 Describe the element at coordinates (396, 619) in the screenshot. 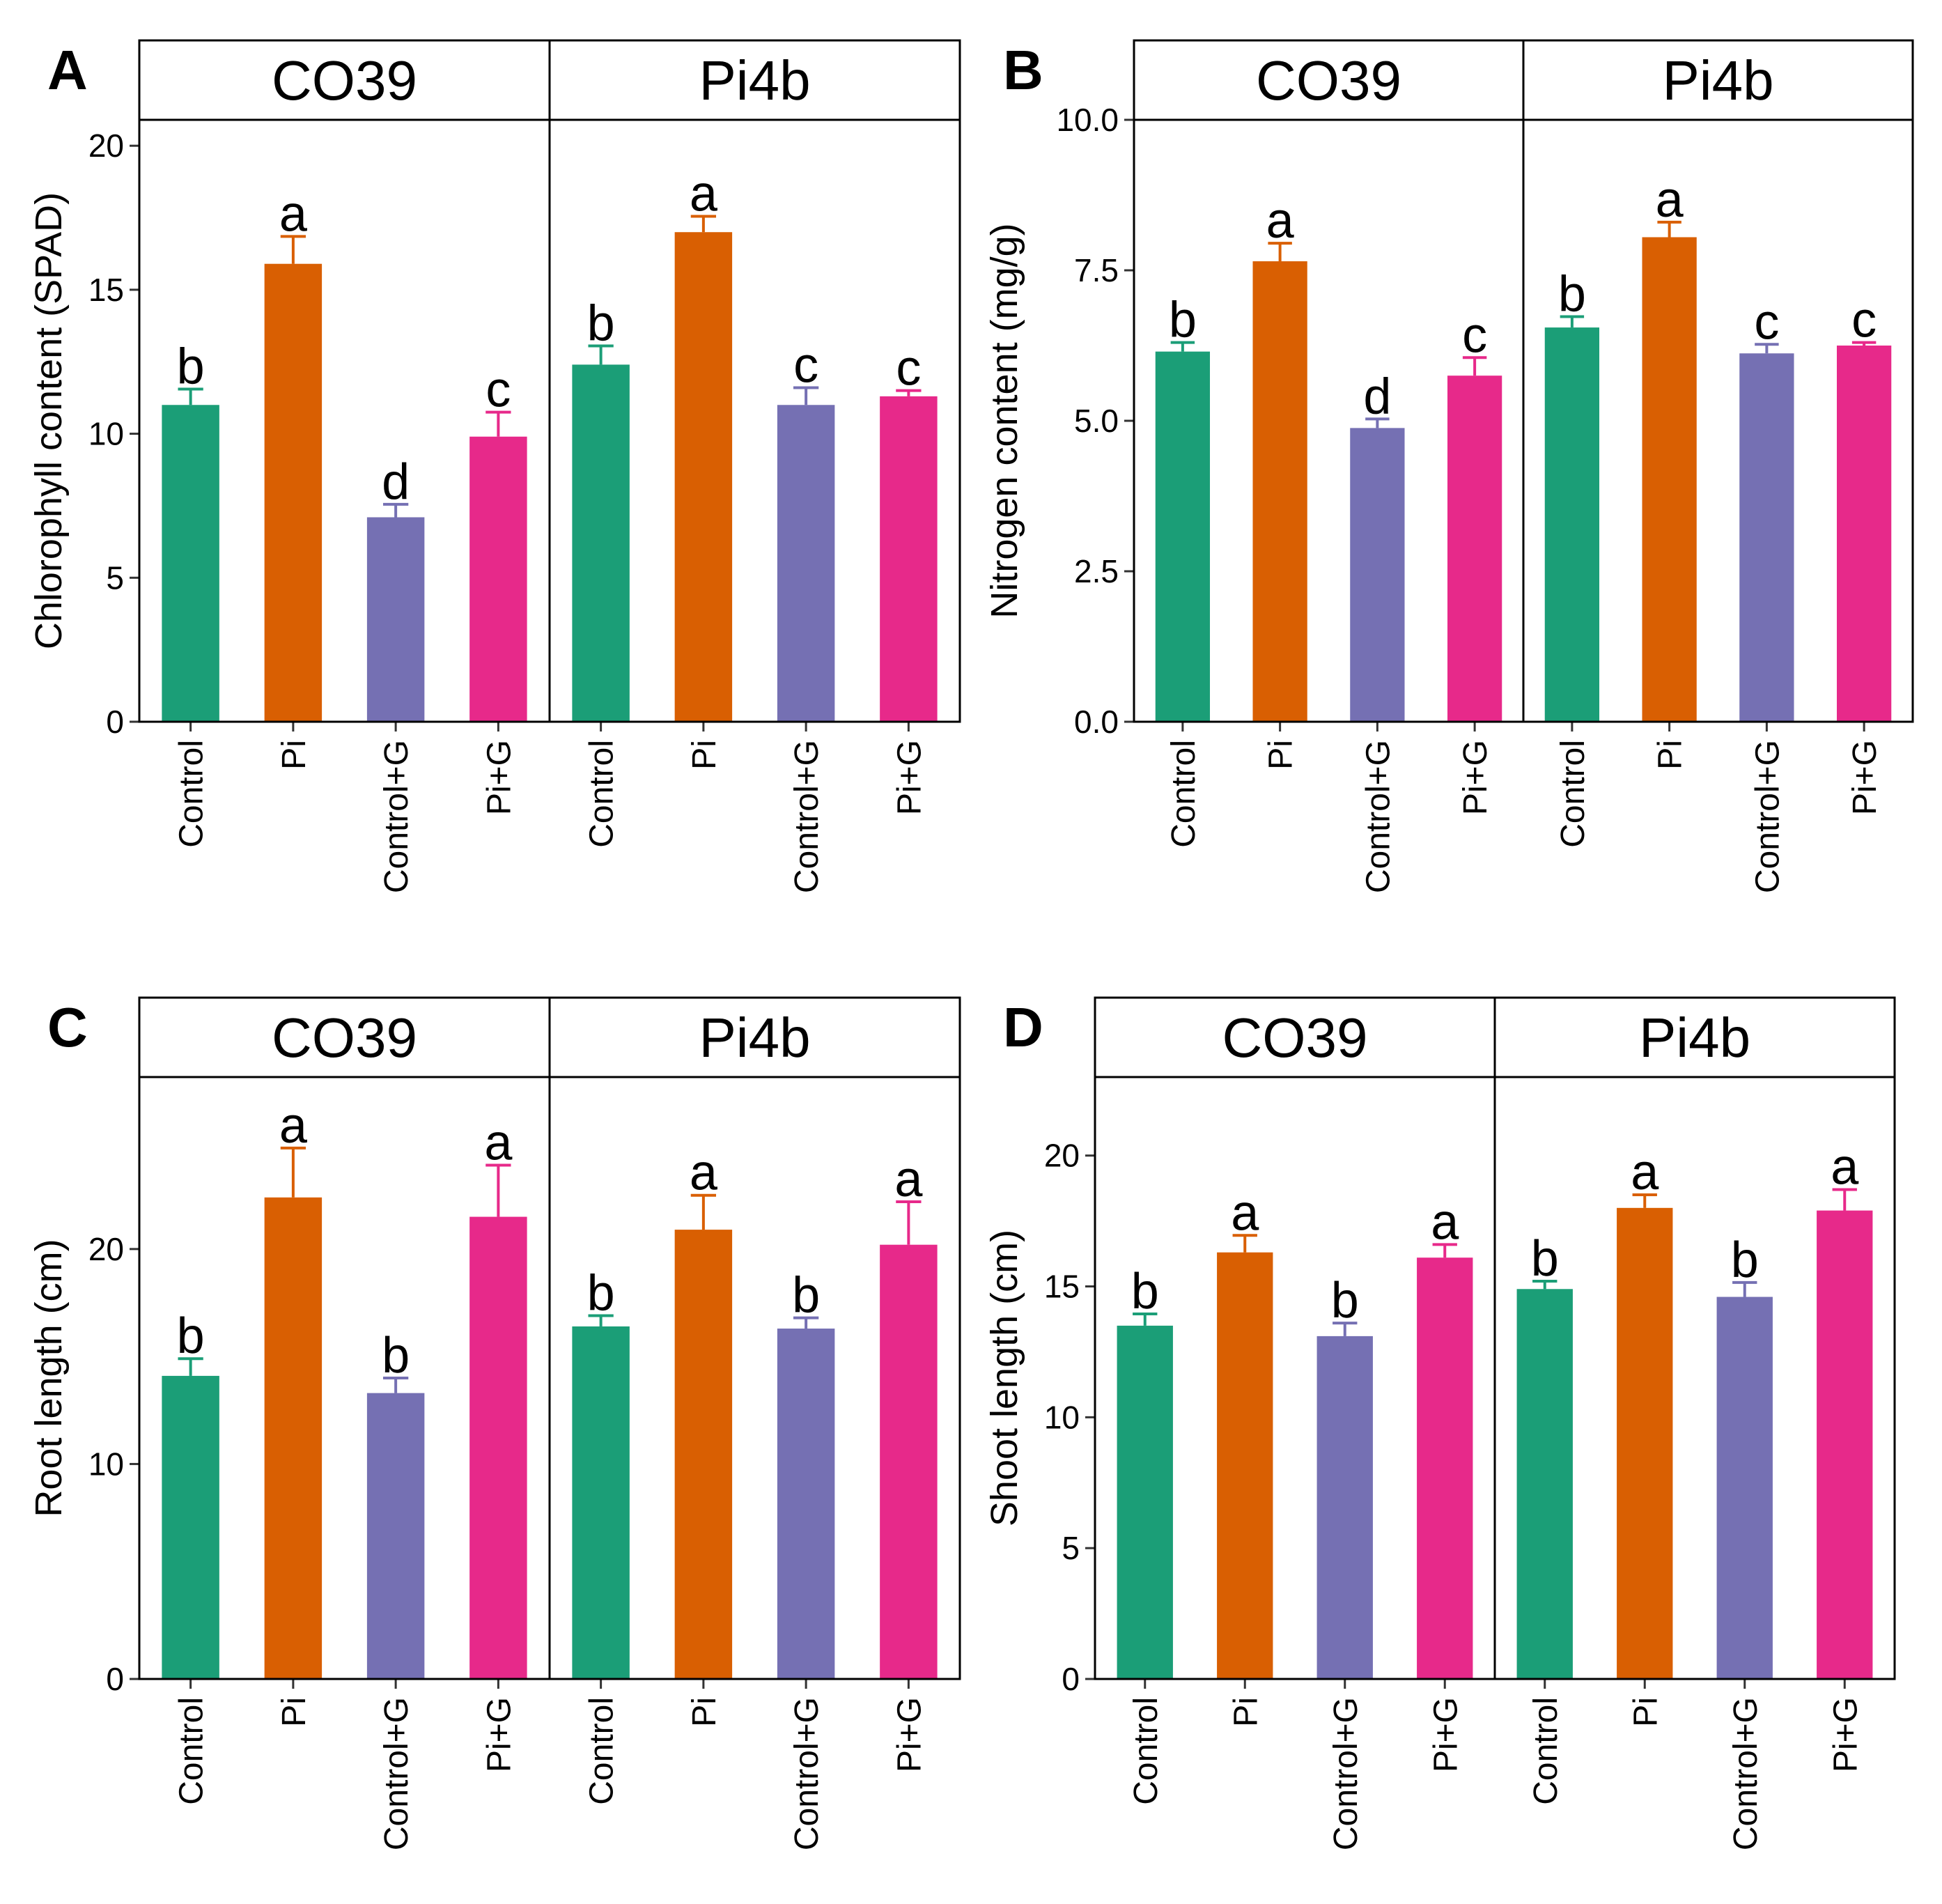

I see `panel-a-bar-co39-control-plus-g` at that location.